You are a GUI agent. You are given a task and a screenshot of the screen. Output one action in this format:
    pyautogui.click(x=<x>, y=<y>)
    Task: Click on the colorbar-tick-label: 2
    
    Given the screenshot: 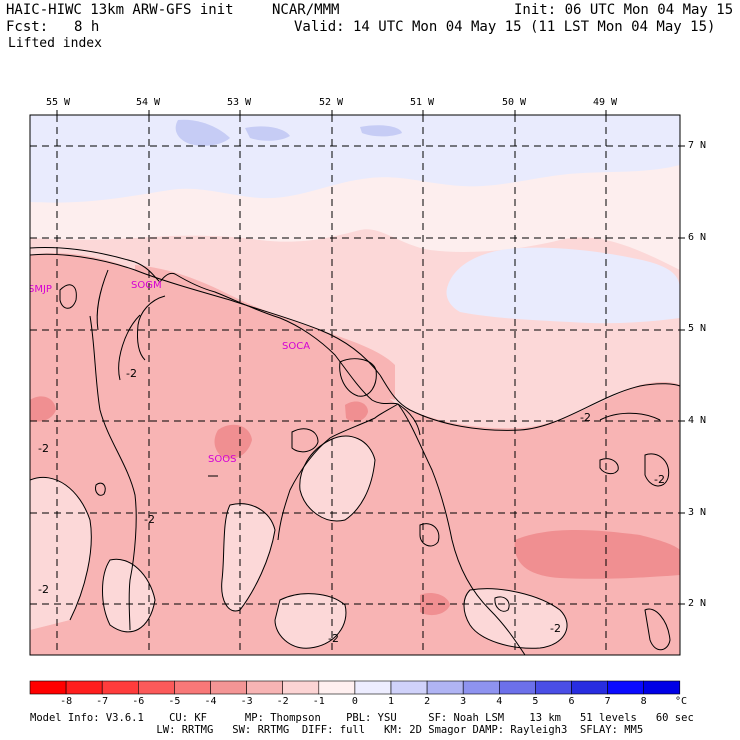 What is the action you would take?
    pyautogui.click(x=427, y=701)
    